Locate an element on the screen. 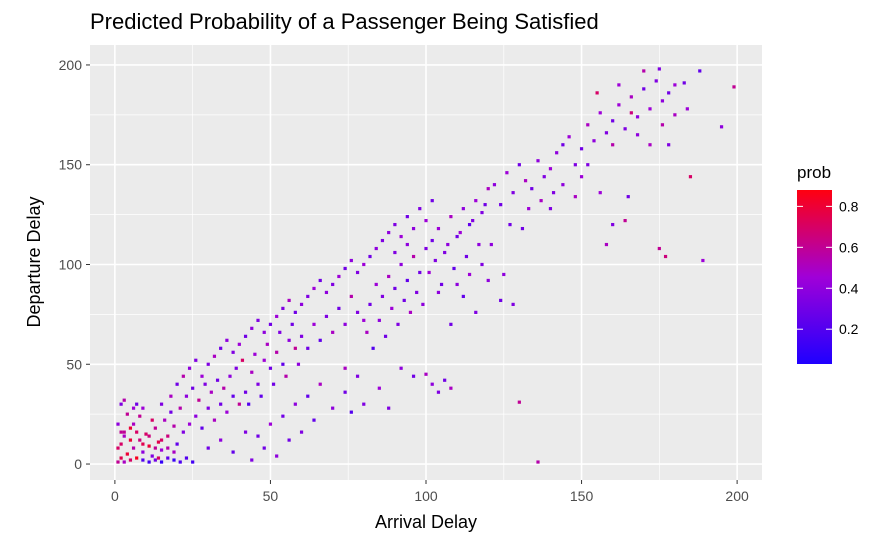  y-axis: 0 50 100 150 200 is located at coordinates (74, 264).